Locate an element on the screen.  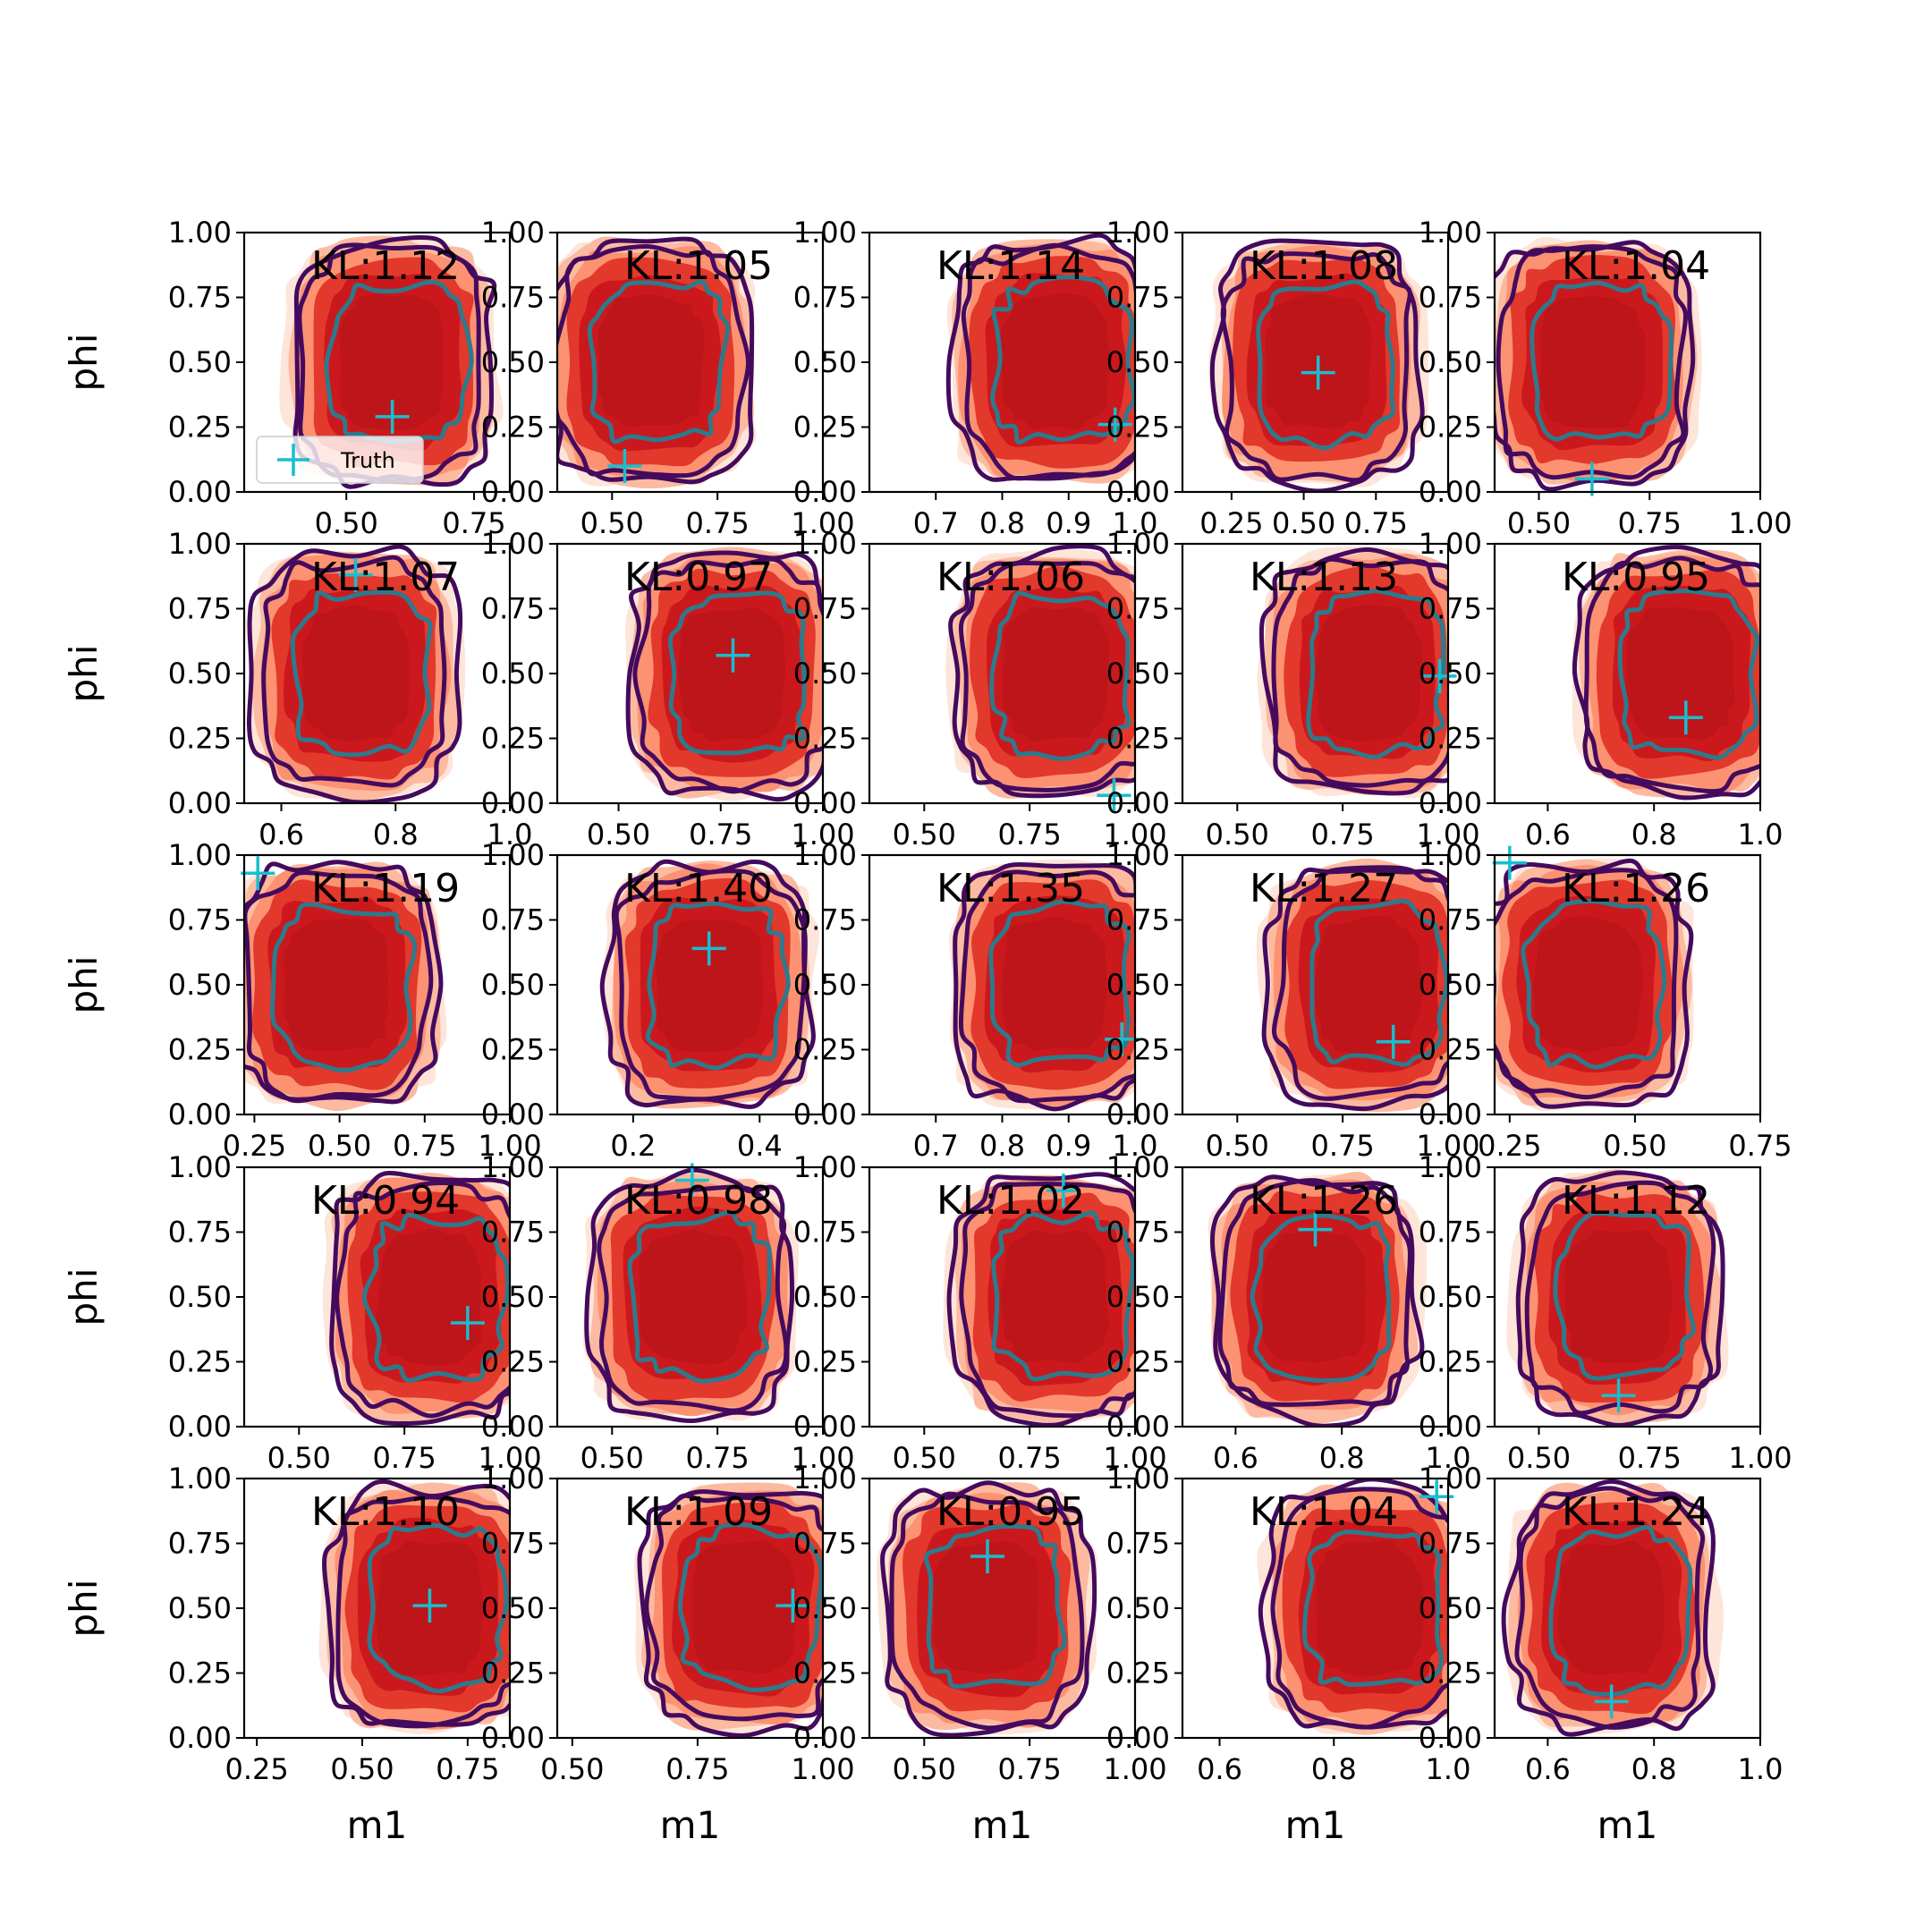
x-tick-label: 1.0 is located at coordinates (1135, 1146).